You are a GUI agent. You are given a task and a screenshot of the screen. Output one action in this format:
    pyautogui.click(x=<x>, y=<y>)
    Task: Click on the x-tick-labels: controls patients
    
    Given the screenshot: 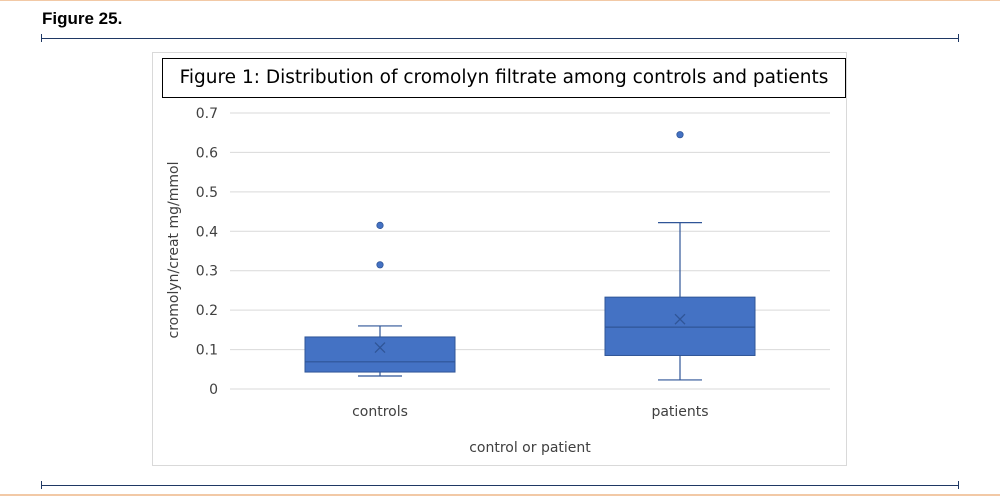 What is the action you would take?
    pyautogui.click(x=530, y=412)
    